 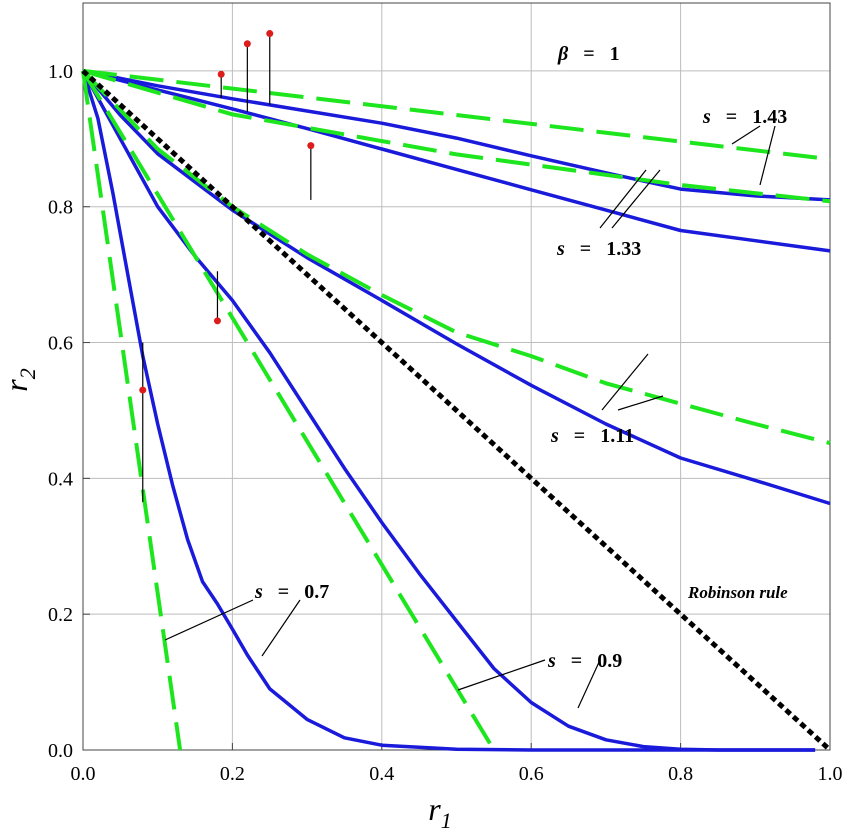 I want to click on x-tick-label: 0.6, so click(x=531, y=774).